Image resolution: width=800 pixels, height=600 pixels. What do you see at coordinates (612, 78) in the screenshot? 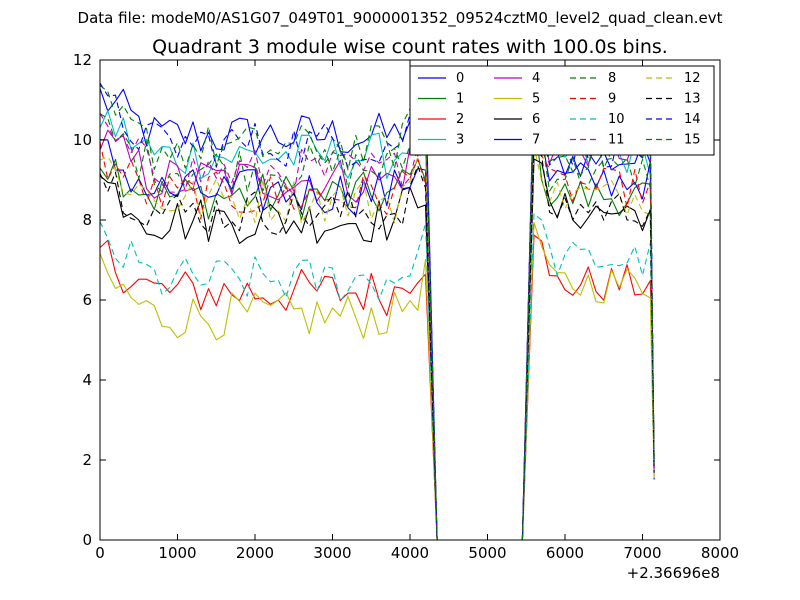
I see `legend-label-8: 8` at bounding box center [612, 78].